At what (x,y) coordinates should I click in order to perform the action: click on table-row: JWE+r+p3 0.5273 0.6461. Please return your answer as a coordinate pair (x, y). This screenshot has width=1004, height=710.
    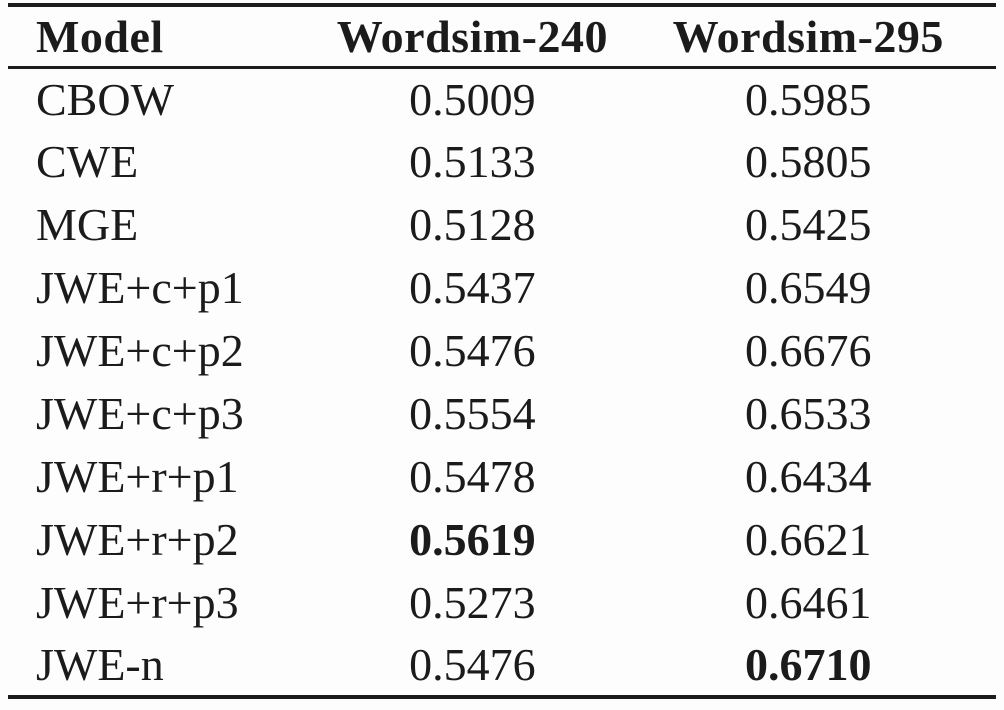
    Looking at the image, I should click on (502, 602).